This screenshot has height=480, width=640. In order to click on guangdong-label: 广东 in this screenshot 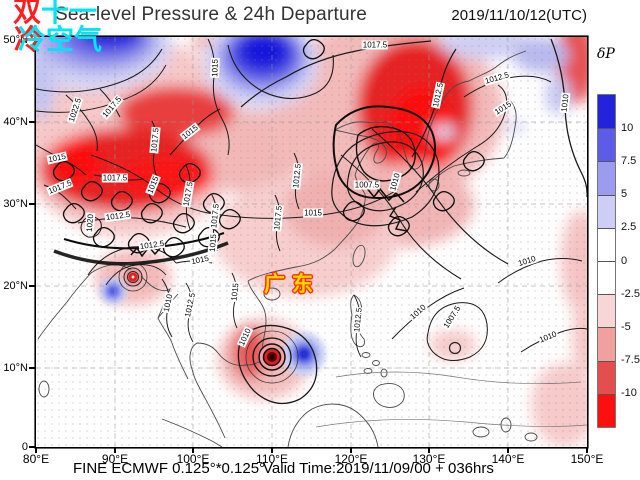, I will do `click(292, 284)`.